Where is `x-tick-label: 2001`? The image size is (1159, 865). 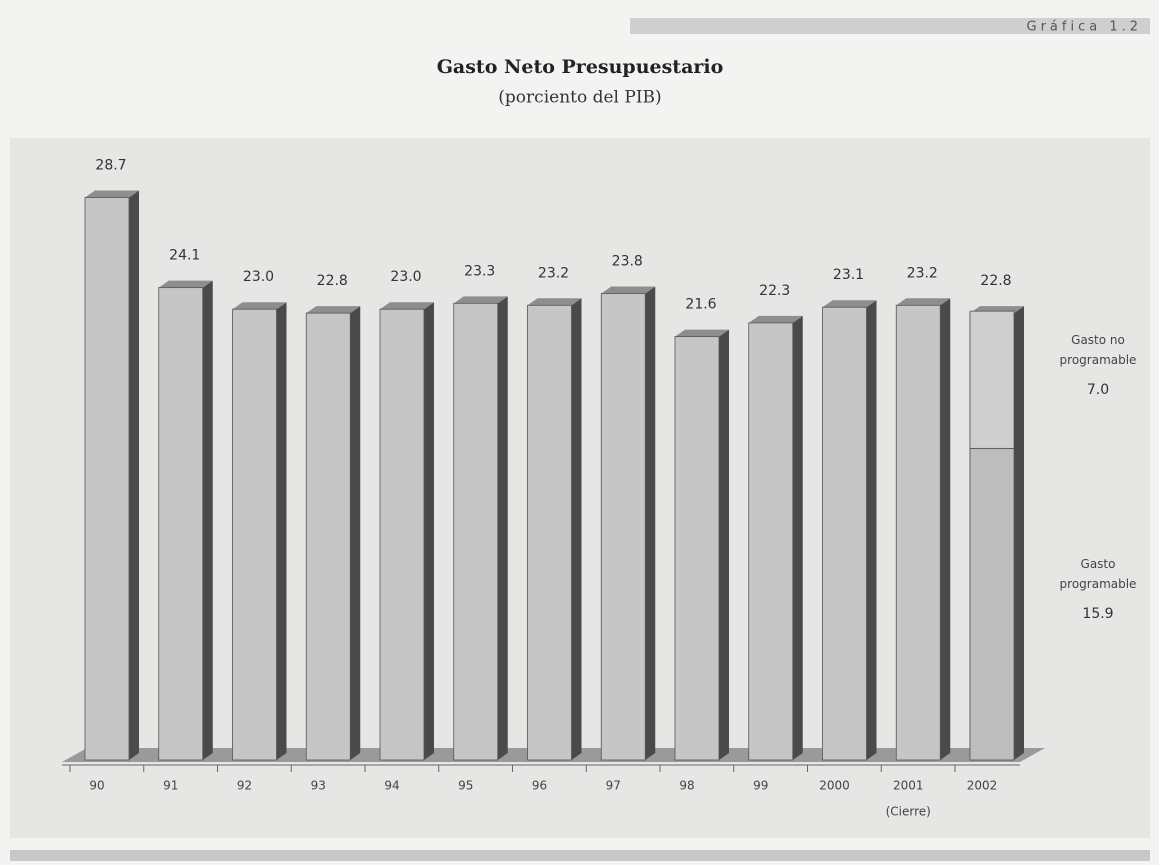 x-tick-label: 2001 is located at coordinates (908, 786).